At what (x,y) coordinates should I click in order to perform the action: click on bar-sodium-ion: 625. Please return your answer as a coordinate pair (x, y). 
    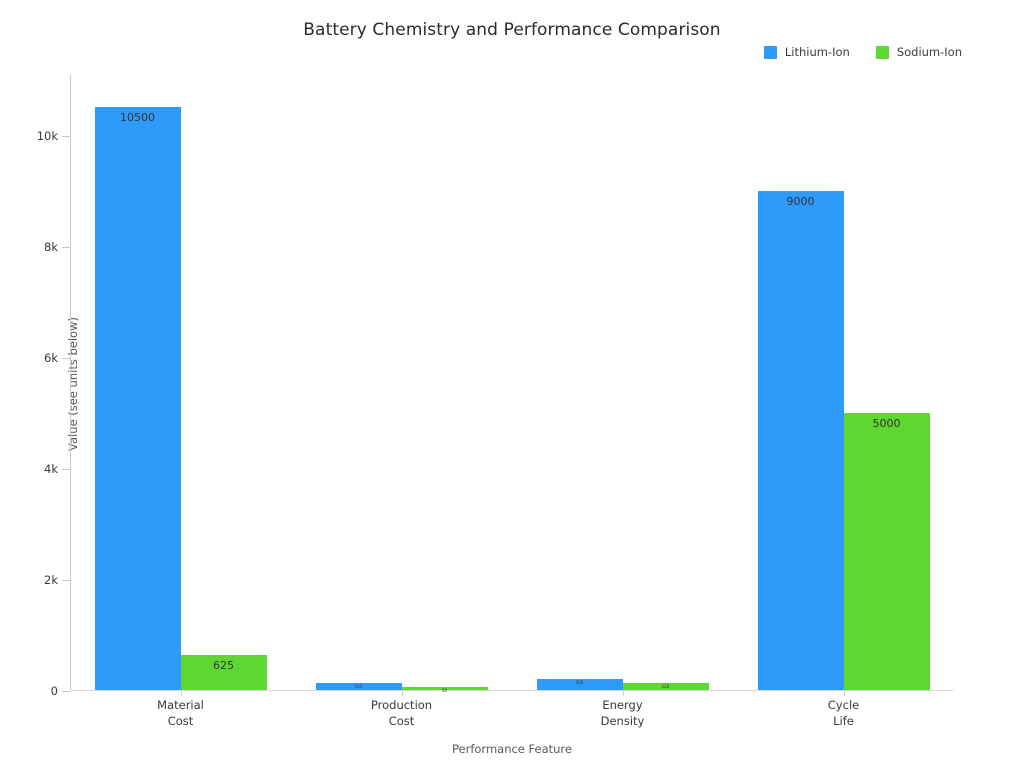
    Looking at the image, I should click on (223, 672).